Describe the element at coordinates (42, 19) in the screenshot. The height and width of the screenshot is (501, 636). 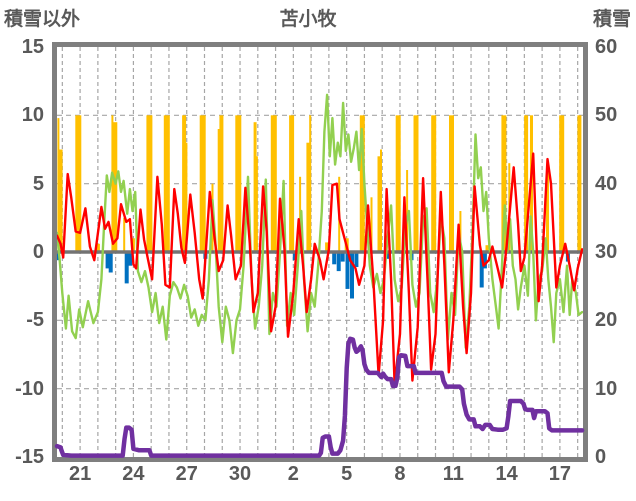
I see `left-axis-title: 積雪以外` at that location.